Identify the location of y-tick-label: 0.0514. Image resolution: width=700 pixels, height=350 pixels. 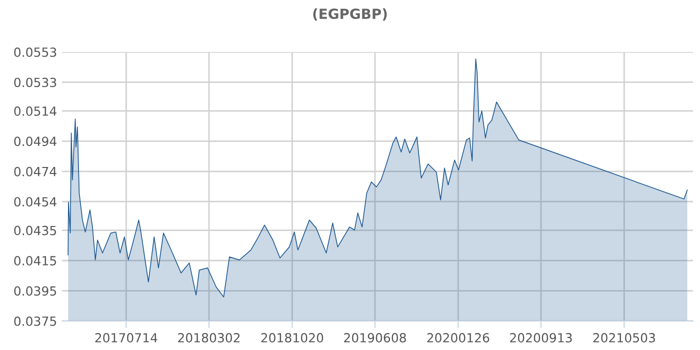
(35, 111).